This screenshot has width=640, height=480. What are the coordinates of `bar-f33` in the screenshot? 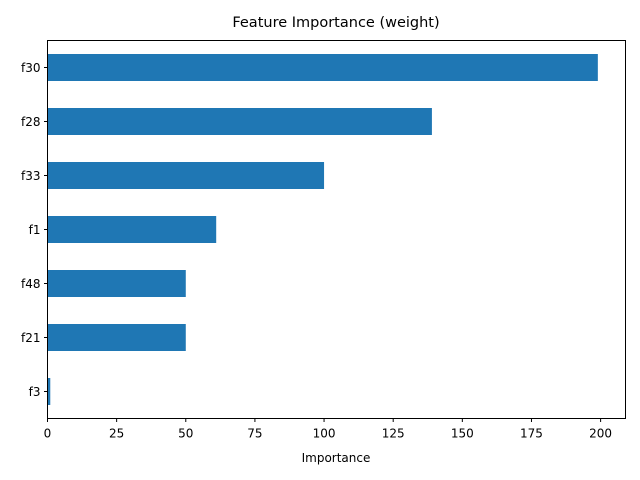 It's located at (186, 175).